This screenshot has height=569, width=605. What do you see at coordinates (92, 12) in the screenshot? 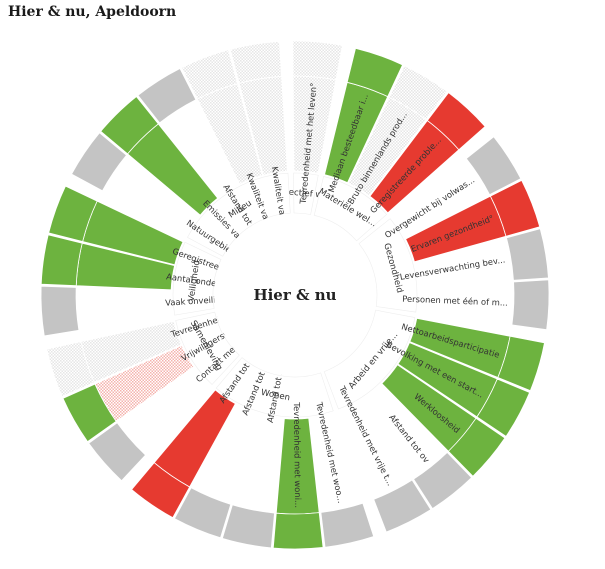
I see `page-title: Hier & nu, Apeldoorn` at bounding box center [92, 12].